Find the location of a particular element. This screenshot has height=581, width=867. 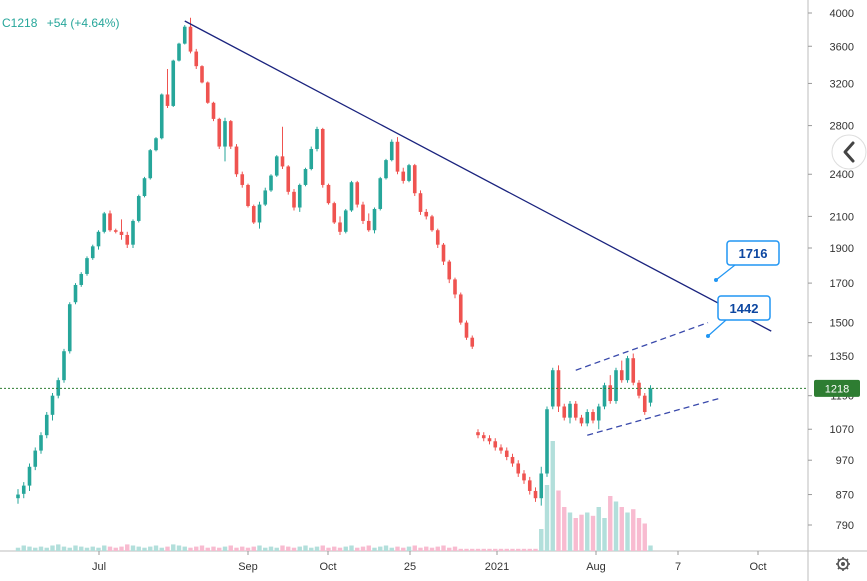

chevron-left-icon is located at coordinates (849, 152).